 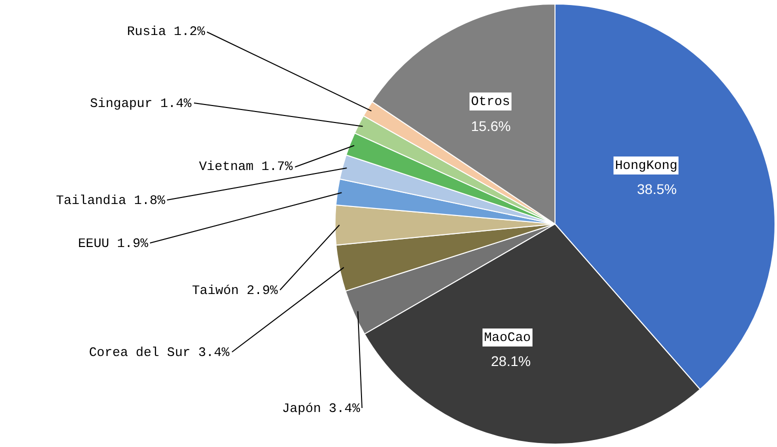 I want to click on slice-label: HongKong, so click(x=646, y=165).